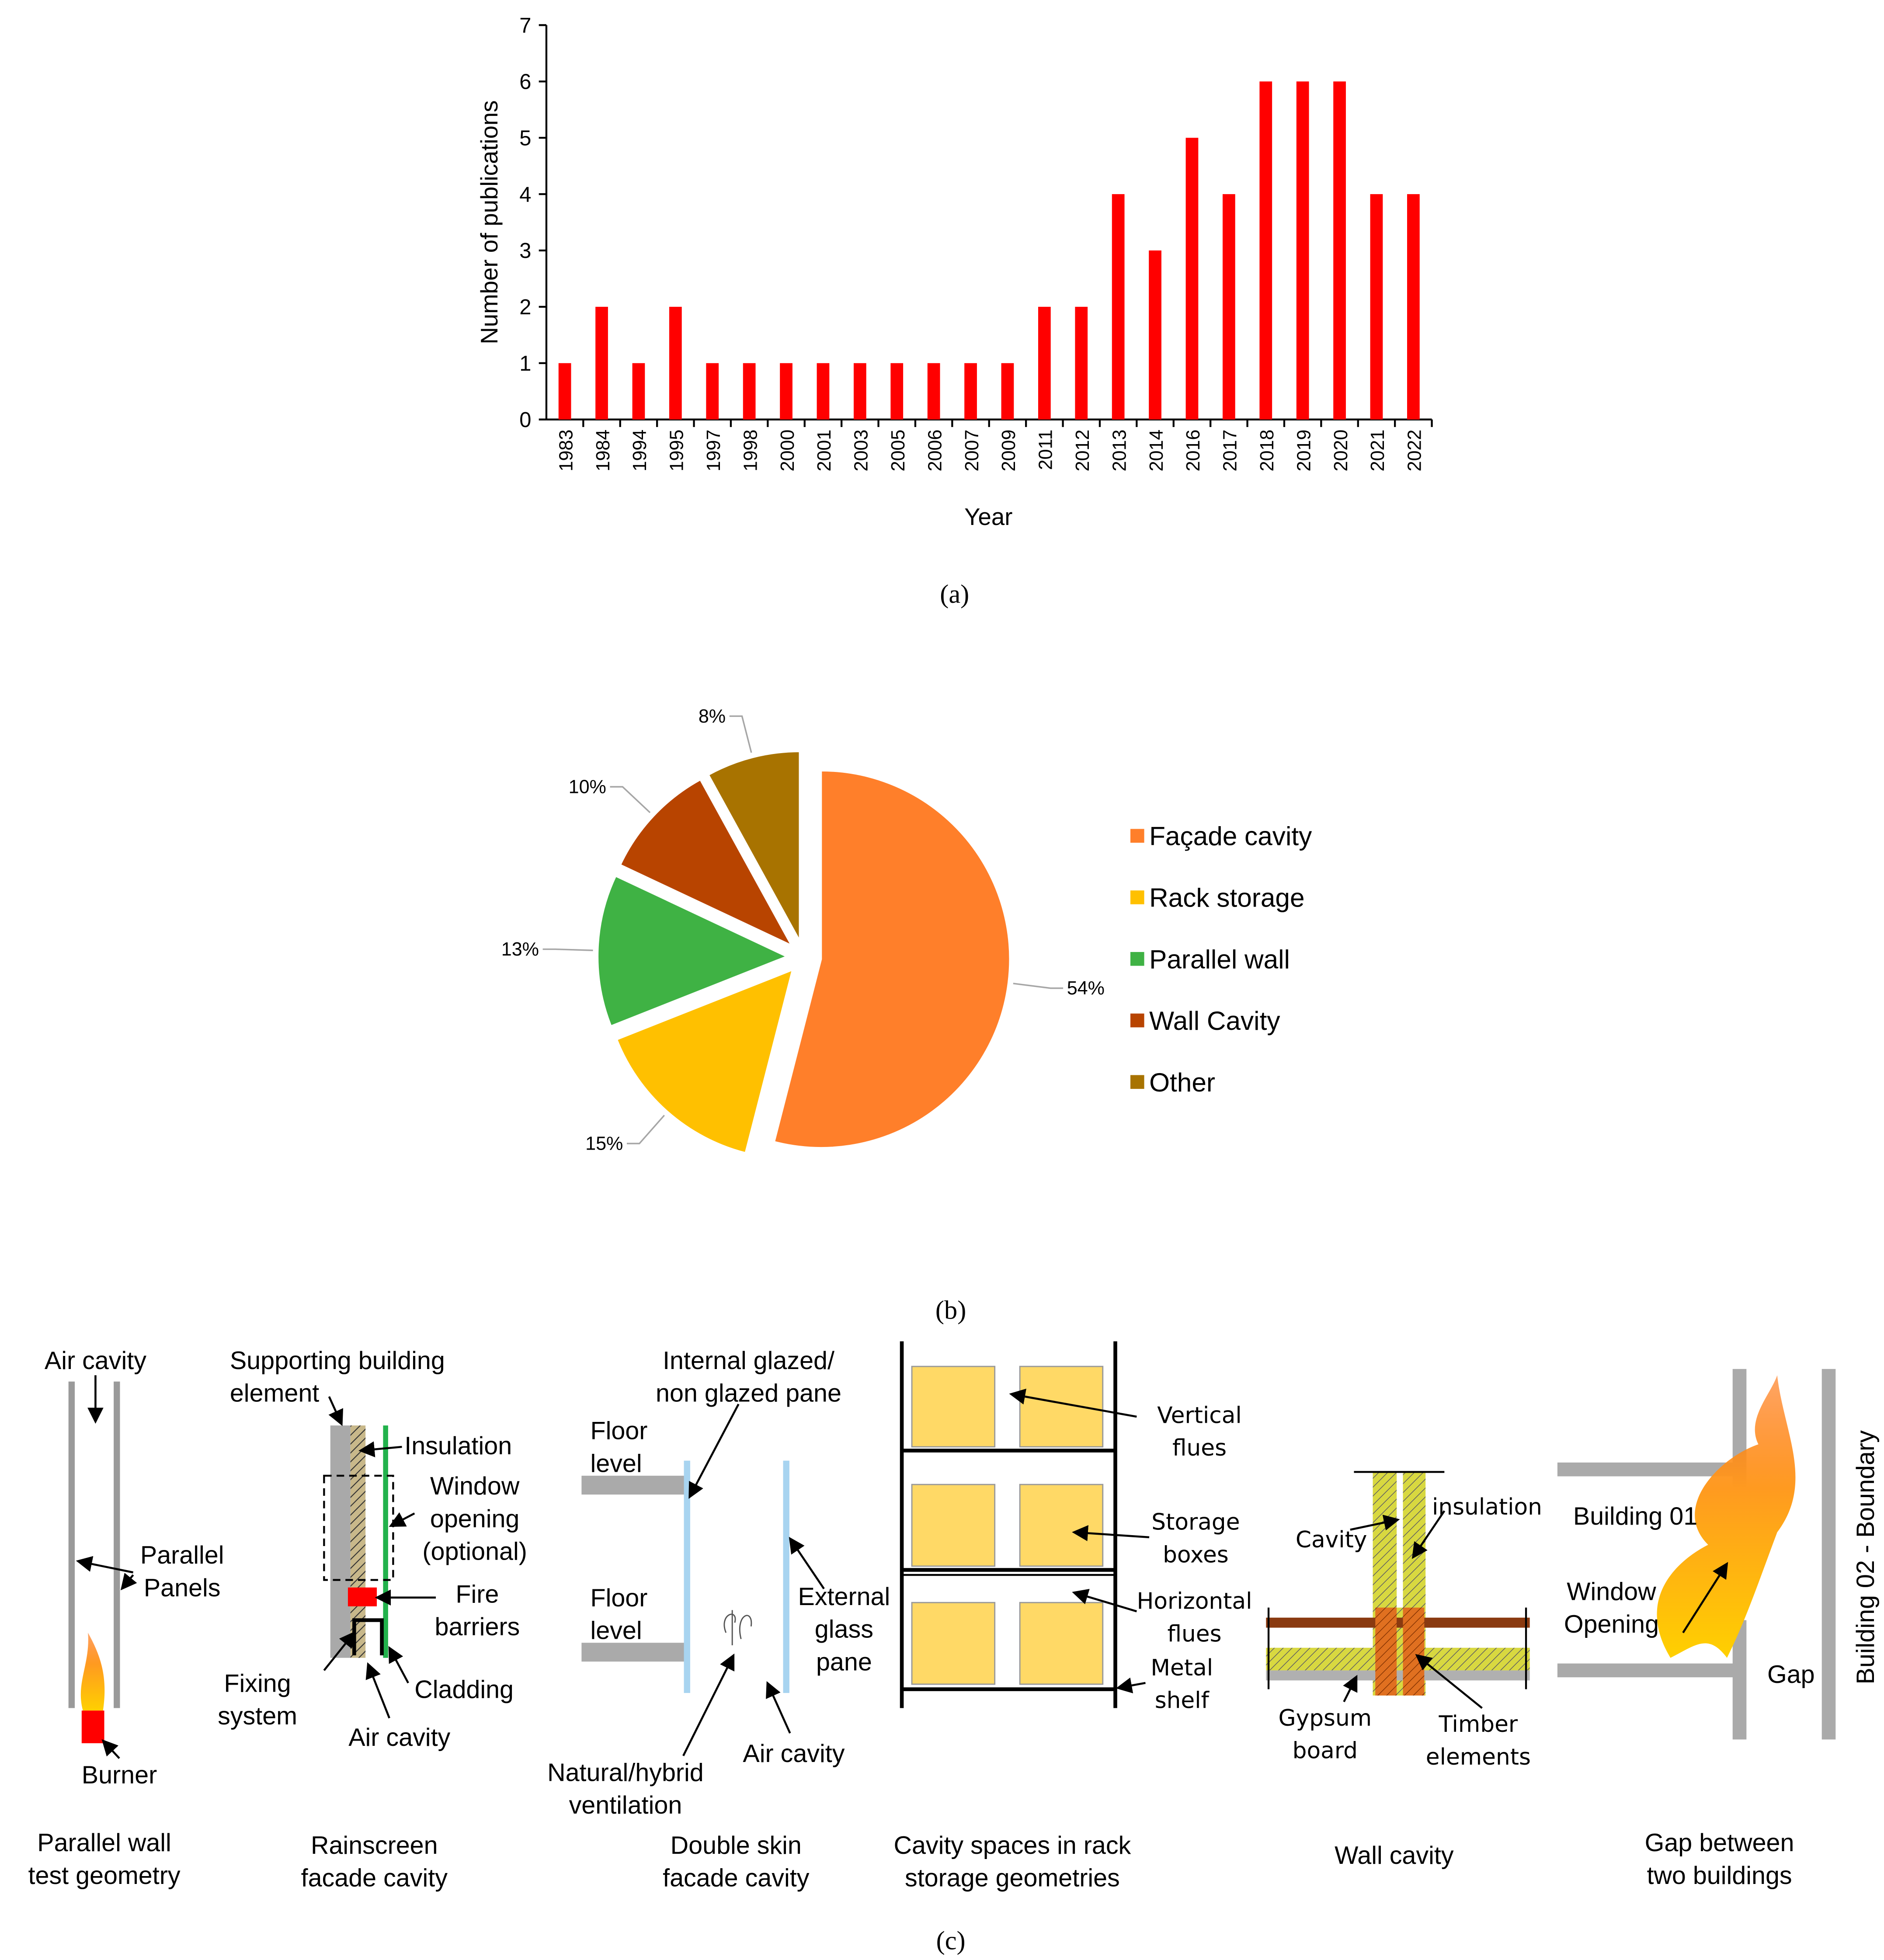  I want to click on diagram-label: External, so click(844, 1597).